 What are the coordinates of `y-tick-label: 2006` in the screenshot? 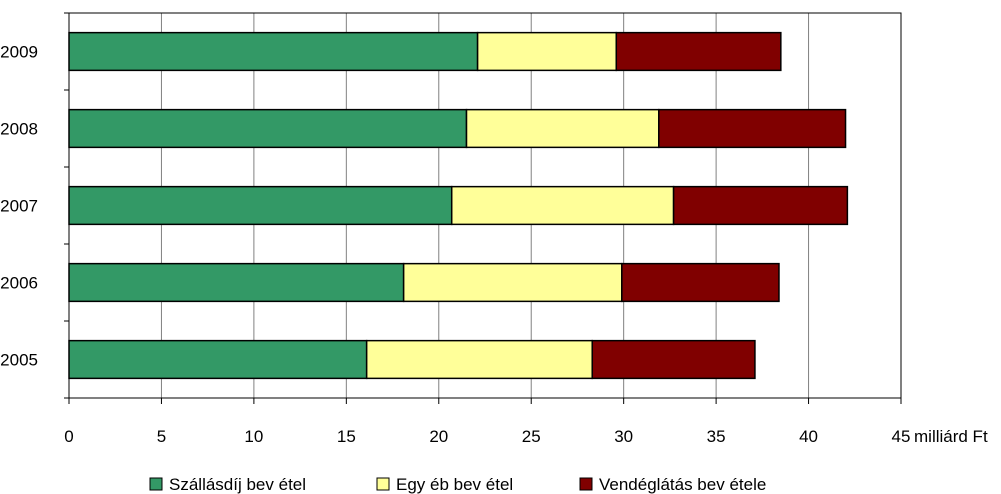 It's located at (19, 283).